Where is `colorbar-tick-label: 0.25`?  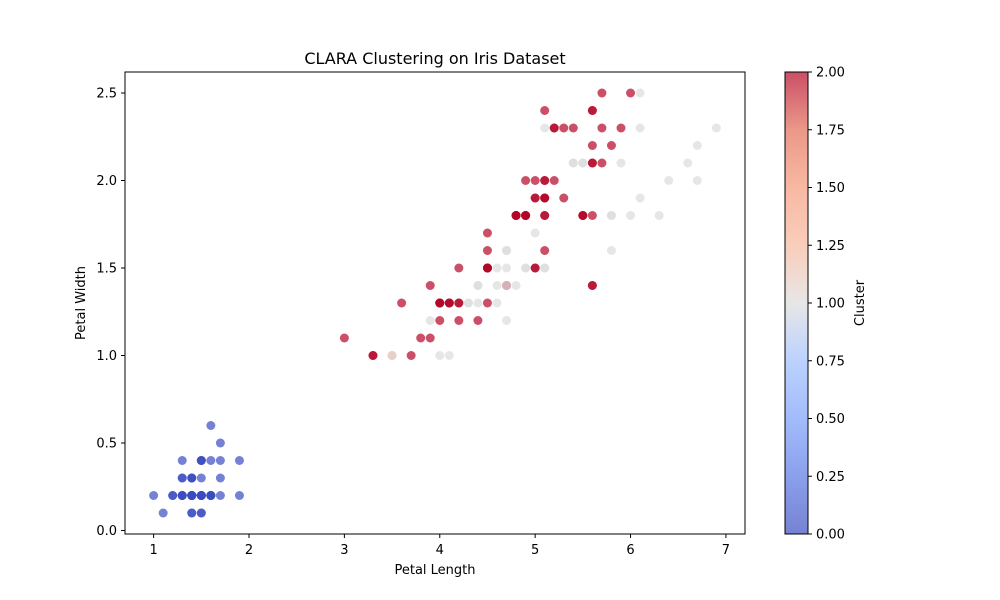 colorbar-tick-label: 0.25 is located at coordinates (830, 477).